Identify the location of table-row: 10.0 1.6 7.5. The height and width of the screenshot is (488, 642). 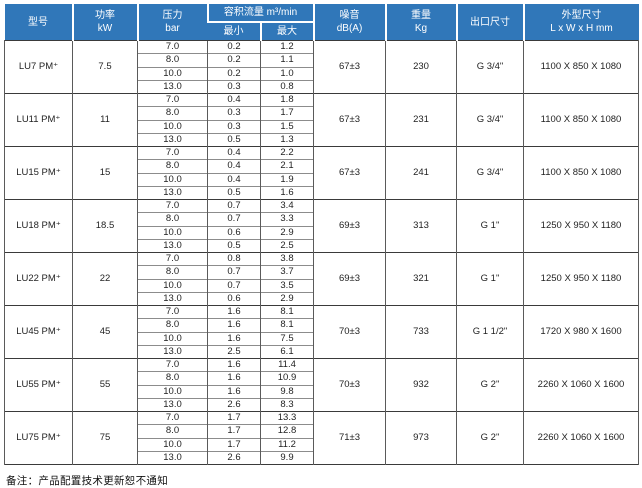
(322, 338).